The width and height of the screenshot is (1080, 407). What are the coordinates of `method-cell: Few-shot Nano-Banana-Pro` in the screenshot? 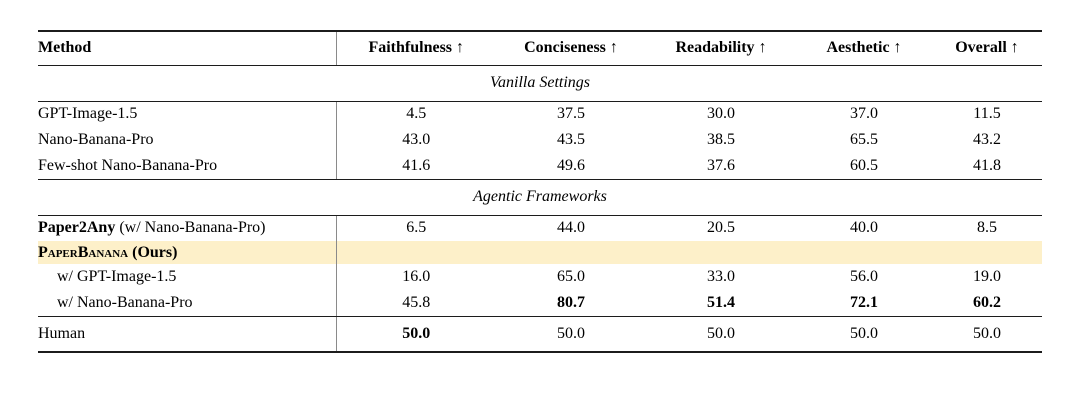 It's located at (187, 166).